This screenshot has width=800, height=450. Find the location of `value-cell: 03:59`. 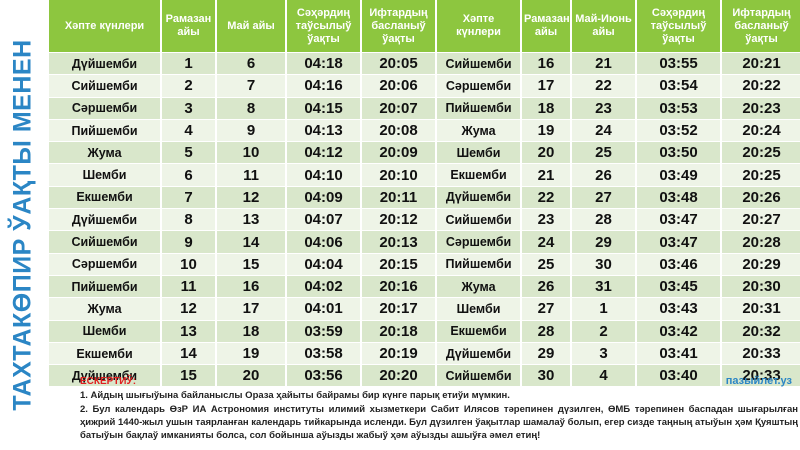

value-cell: 03:59 is located at coordinates (323, 331).